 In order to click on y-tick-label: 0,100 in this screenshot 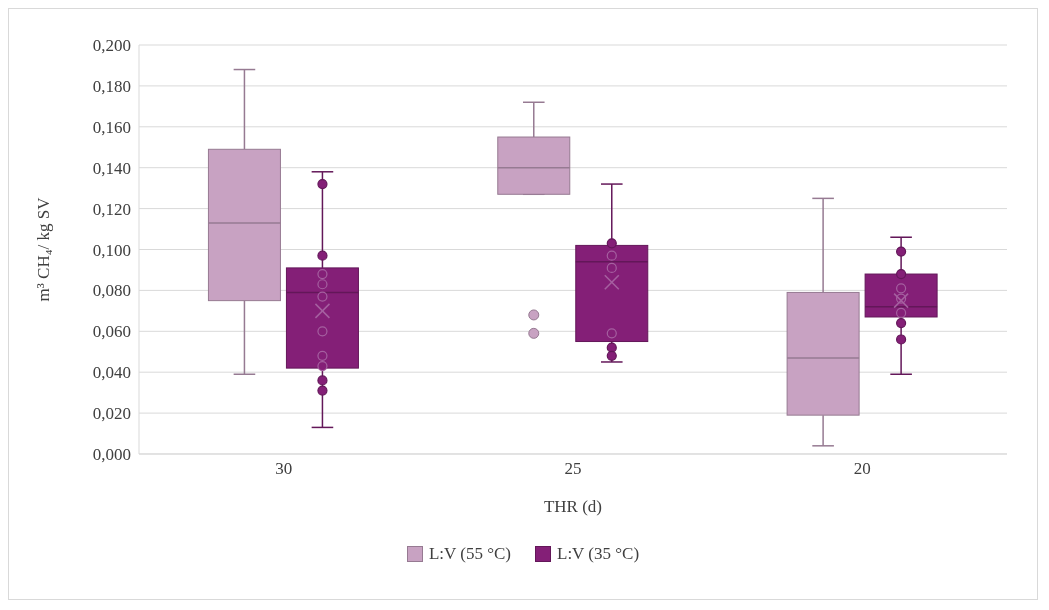, I will do `click(111, 250)`.